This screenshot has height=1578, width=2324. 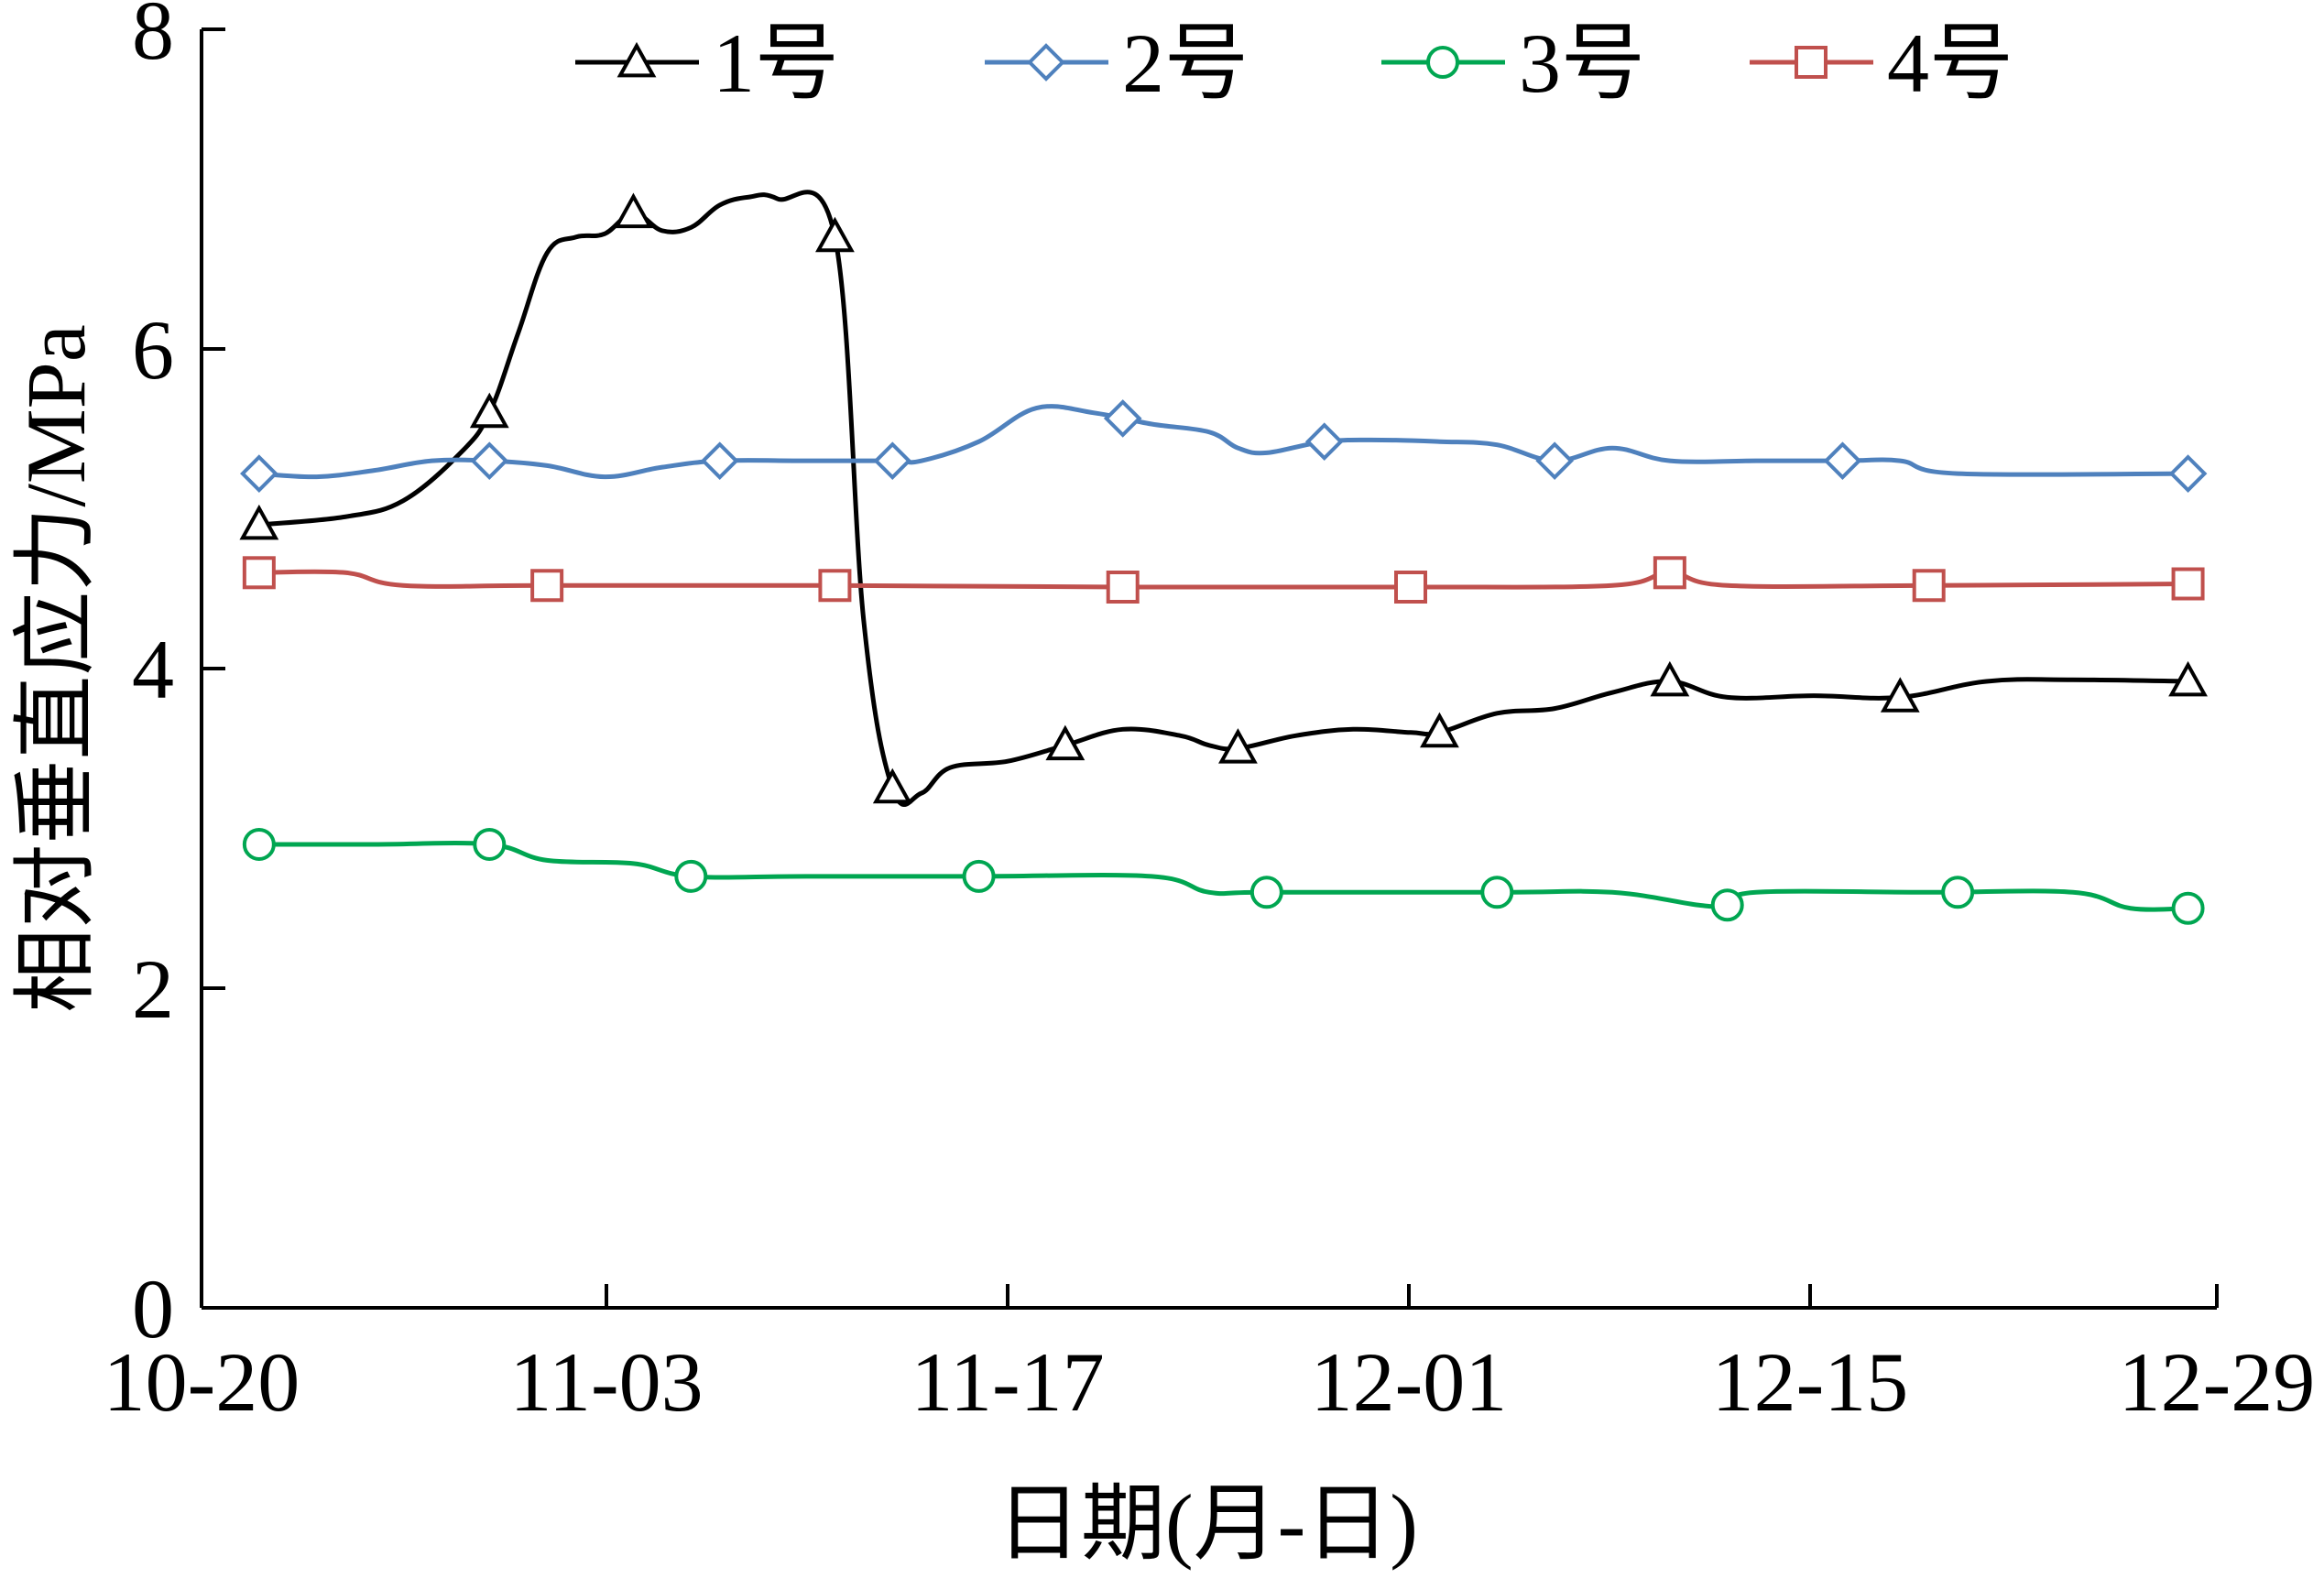 I want to click on y-axis-title: 相对垂直应力/MPa, so click(x=56, y=668).